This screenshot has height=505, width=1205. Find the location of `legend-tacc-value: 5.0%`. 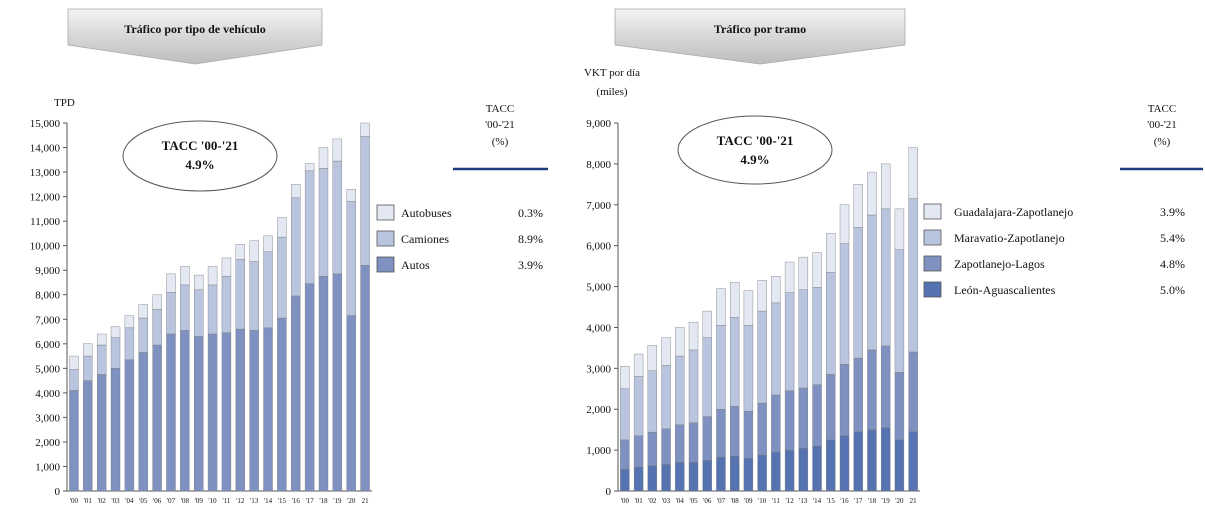

legend-tacc-value: 5.0% is located at coordinates (1172, 290).